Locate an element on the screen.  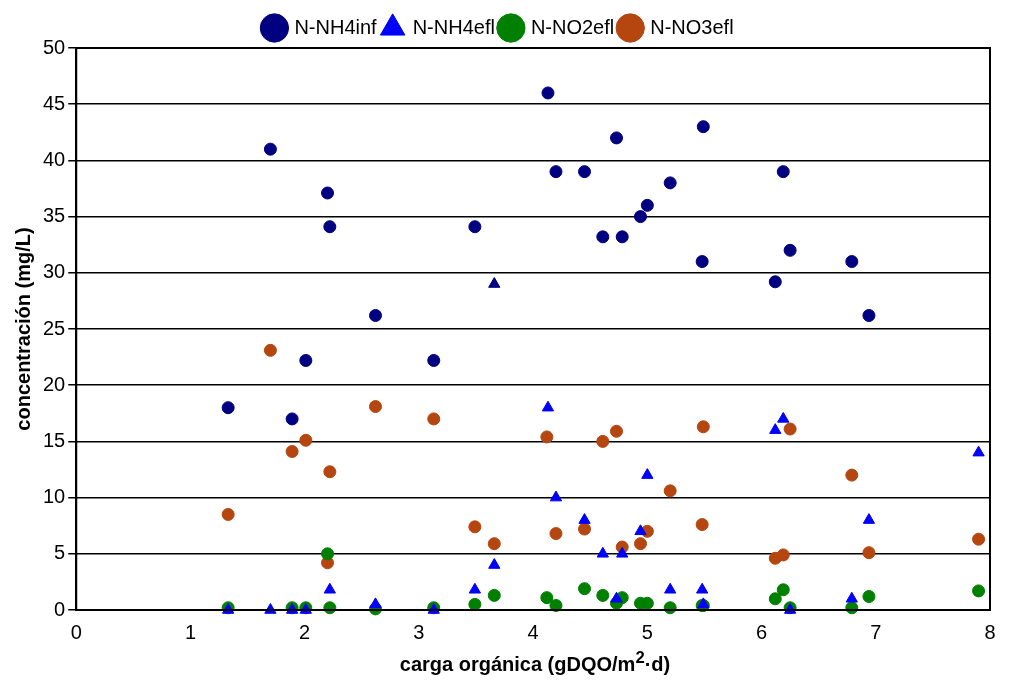
legend-label: N-NH4efl is located at coordinates (453, 26).